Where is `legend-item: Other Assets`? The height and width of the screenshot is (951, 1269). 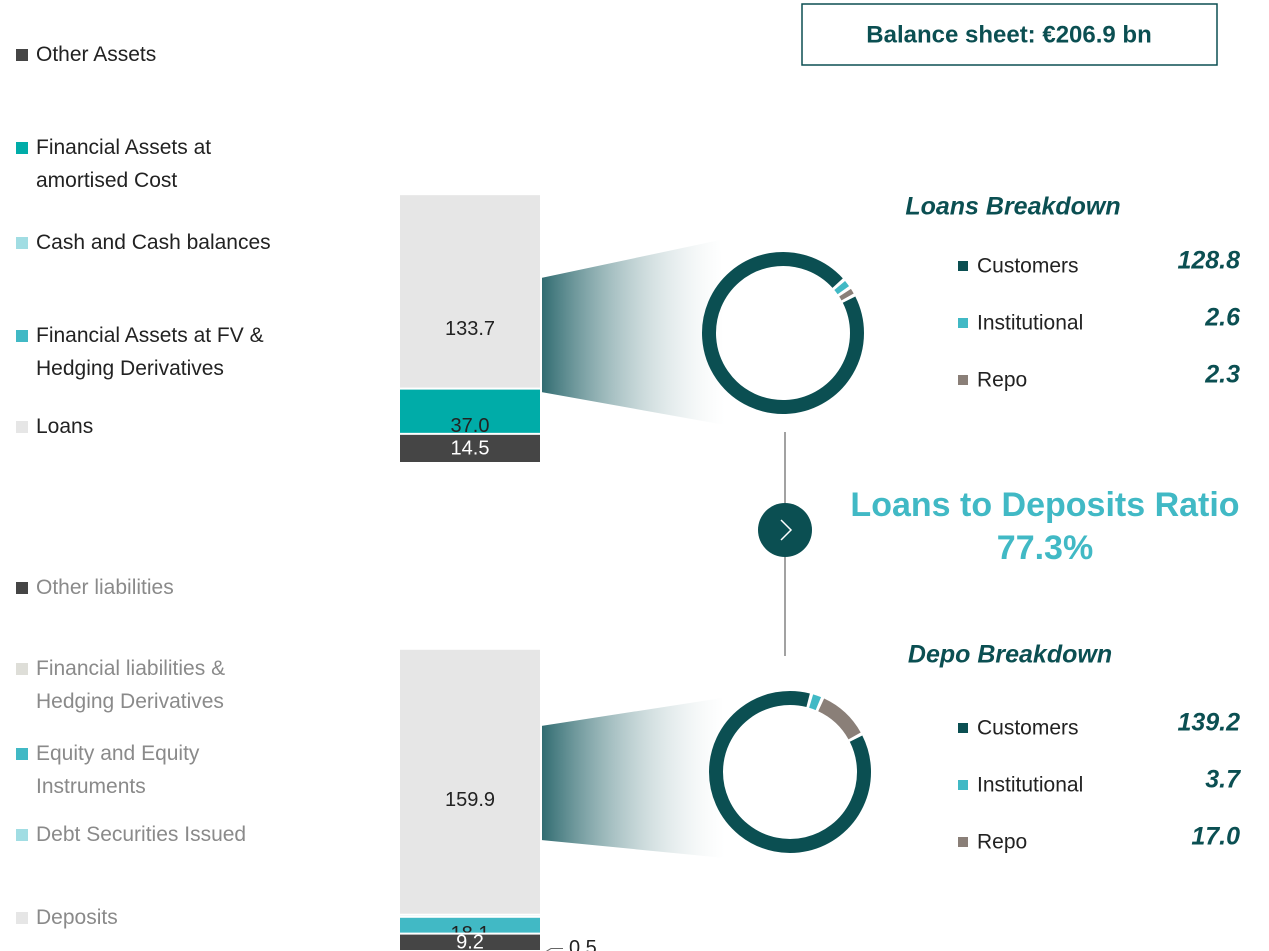
legend-item: Other Assets is located at coordinates (157, 54).